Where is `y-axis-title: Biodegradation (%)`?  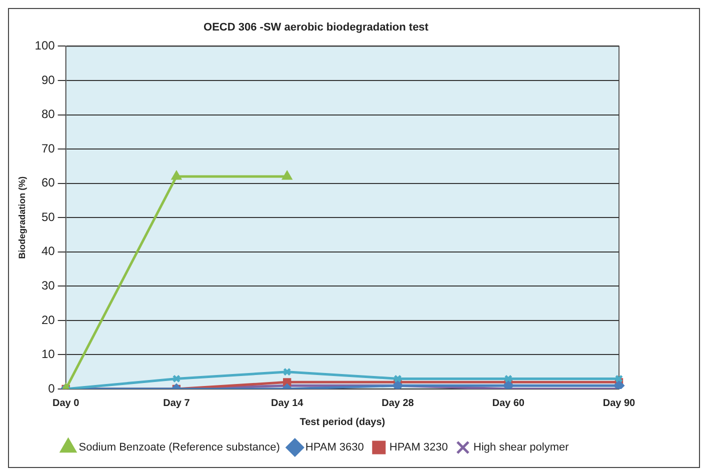
y-axis-title: Biodegradation (%) is located at coordinates (21, 217).